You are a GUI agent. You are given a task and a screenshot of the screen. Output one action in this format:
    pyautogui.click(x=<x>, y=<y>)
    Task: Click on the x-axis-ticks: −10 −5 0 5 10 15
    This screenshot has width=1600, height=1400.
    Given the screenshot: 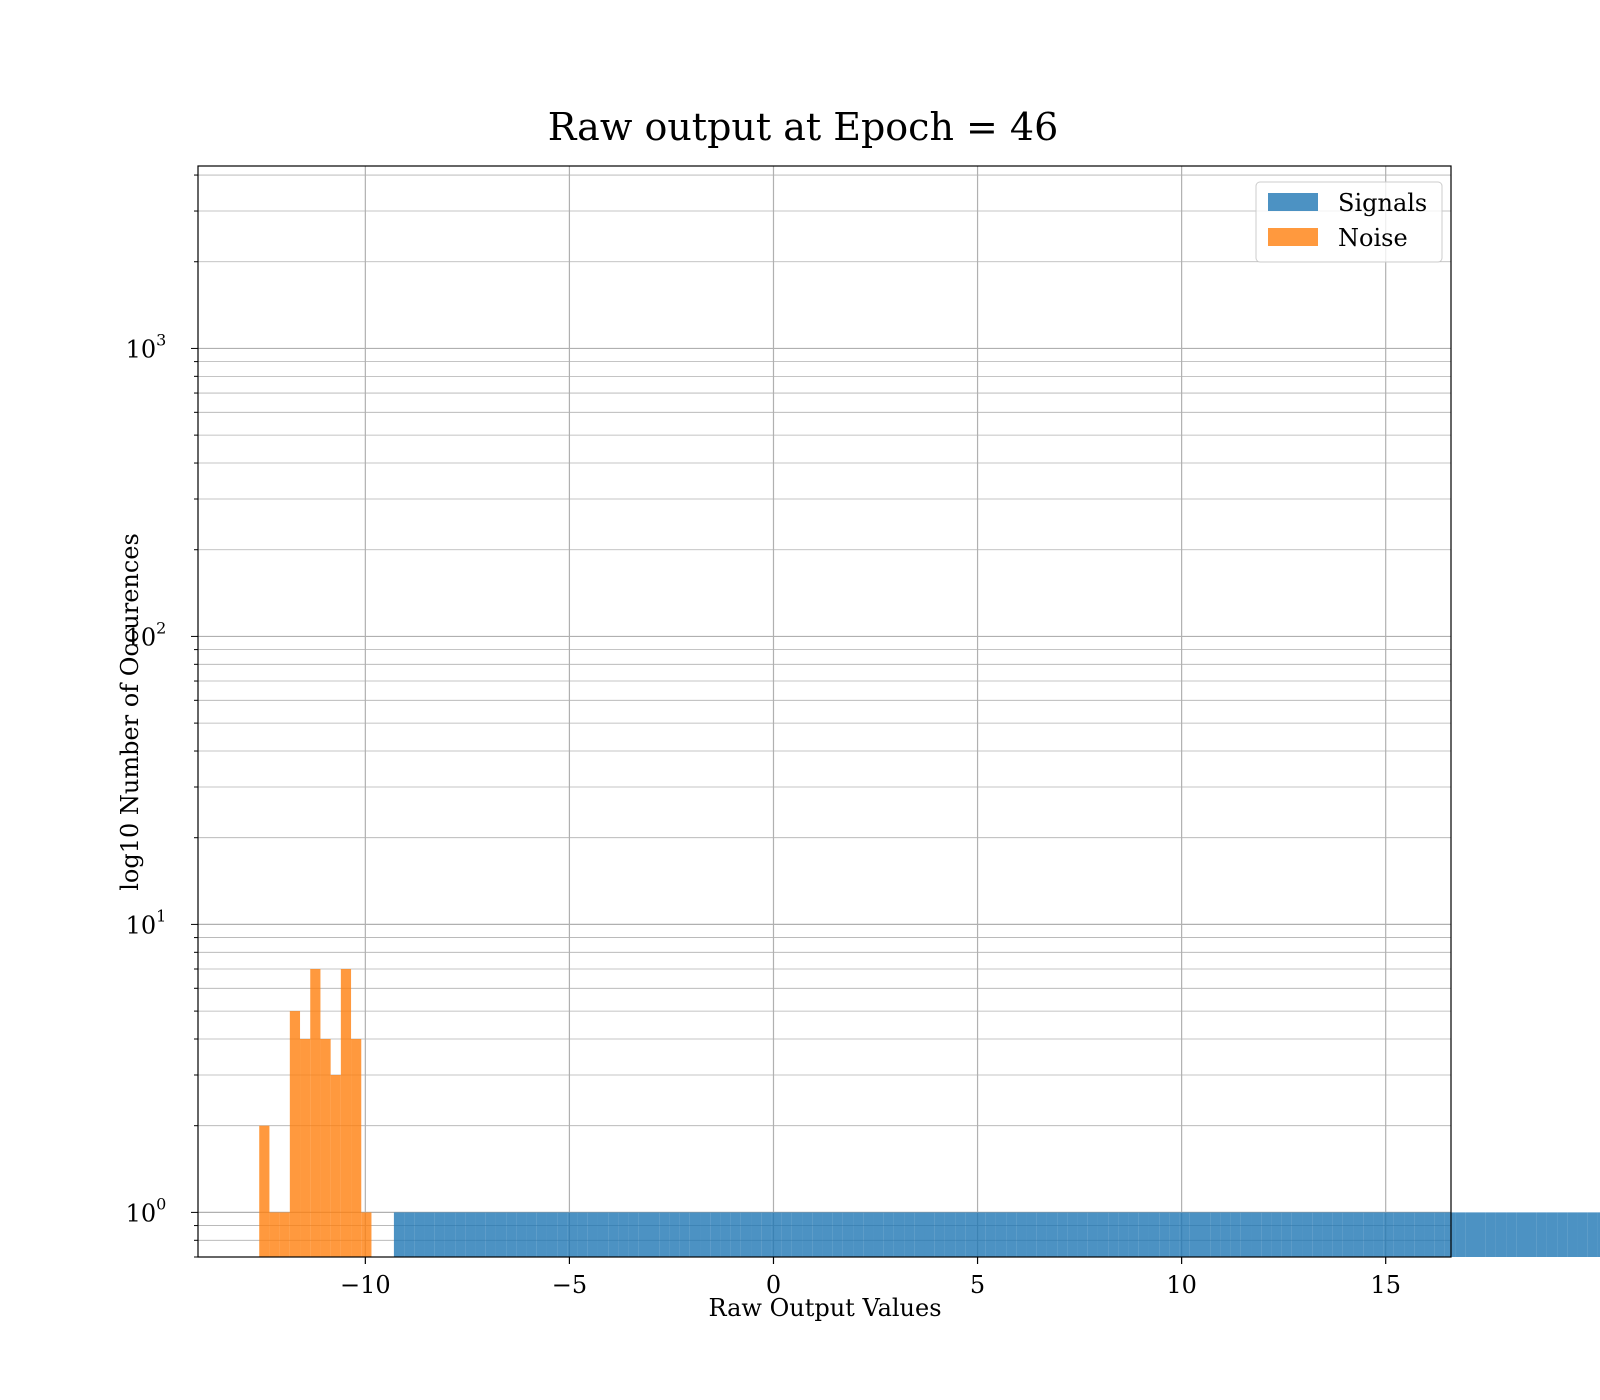 What is the action you would take?
    pyautogui.click(x=870, y=1278)
    